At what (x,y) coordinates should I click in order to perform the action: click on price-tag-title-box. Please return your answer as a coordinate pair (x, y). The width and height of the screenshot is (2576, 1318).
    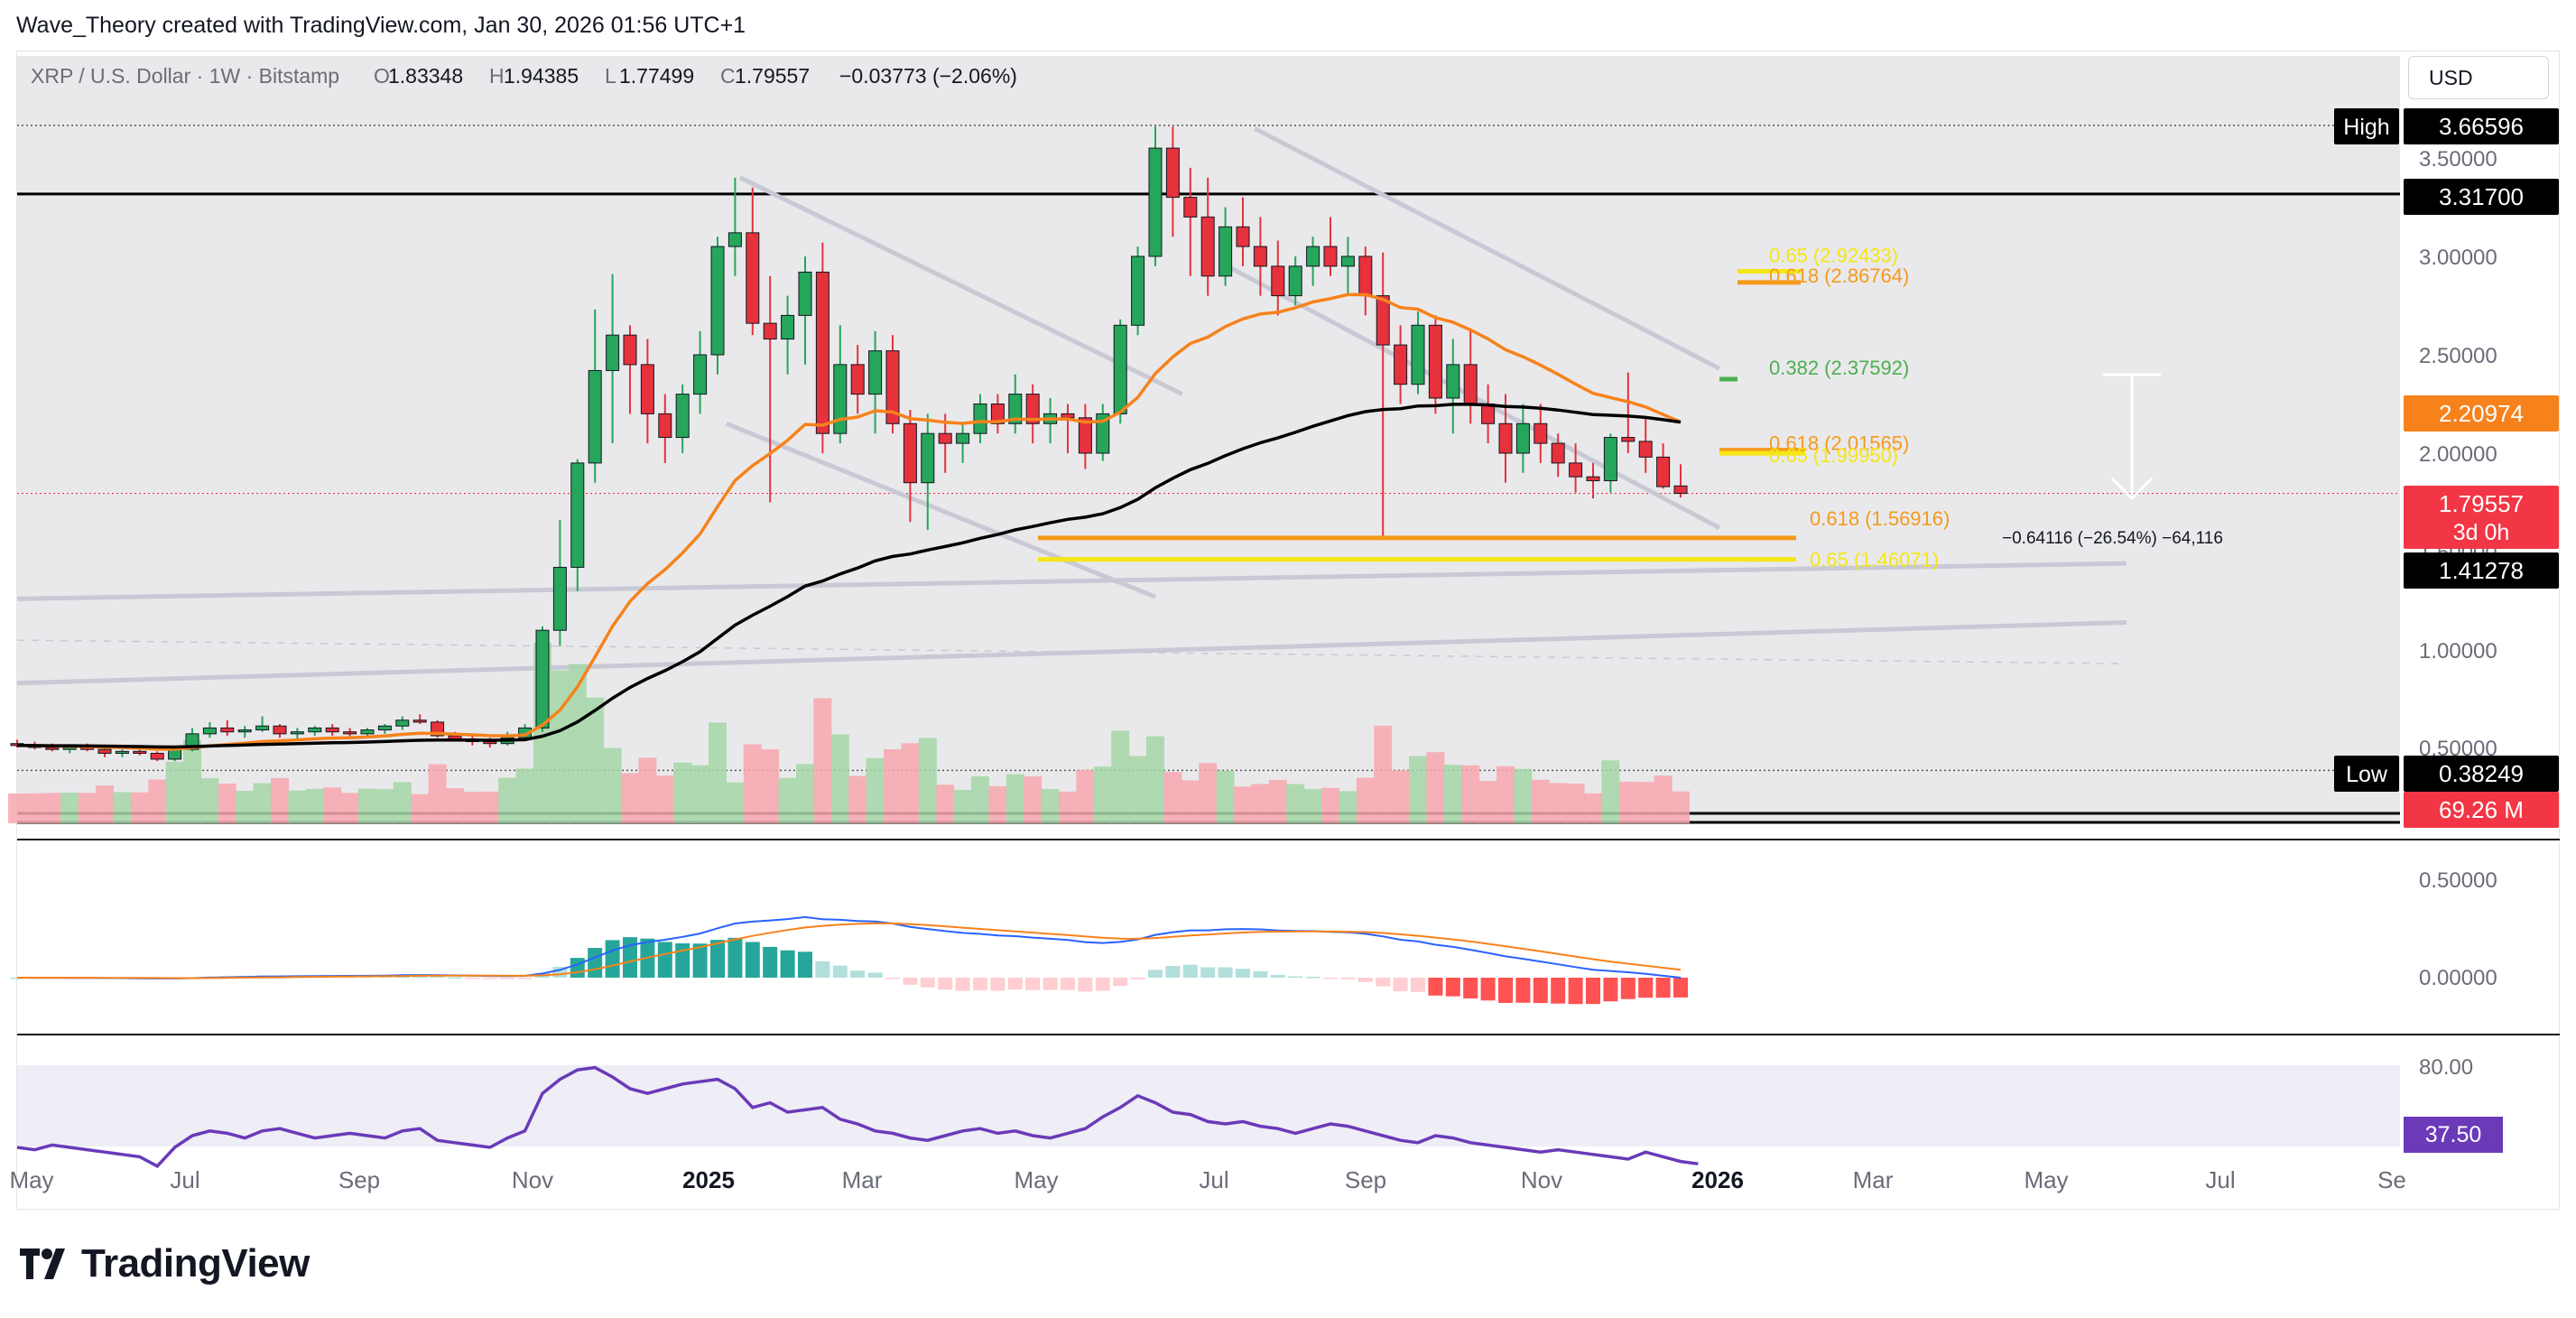
    Looking at the image, I should click on (2366, 774).